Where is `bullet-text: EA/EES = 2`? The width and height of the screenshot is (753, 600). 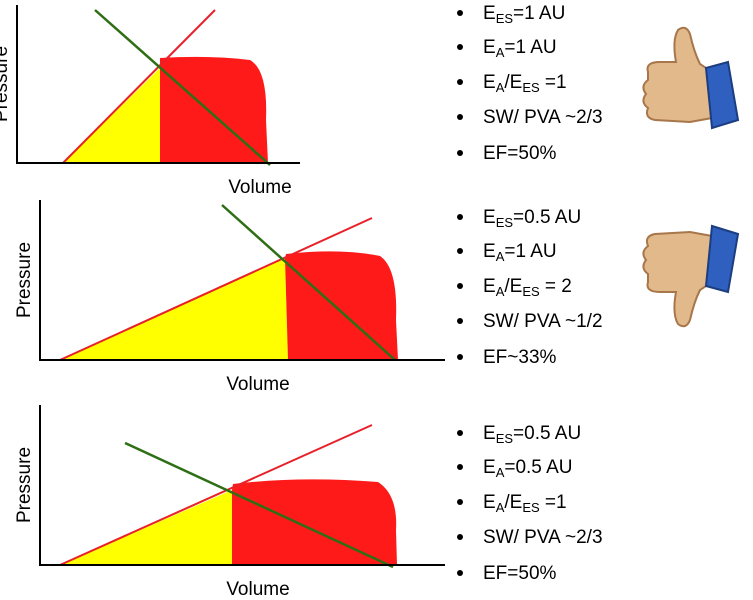
bullet-text: EA/EES = 2 is located at coordinates (527, 287).